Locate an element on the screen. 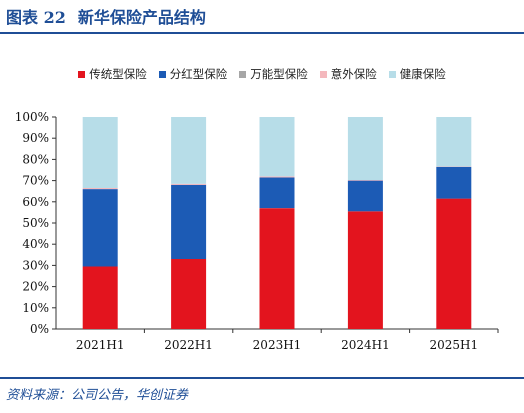  top-rule is located at coordinates (262, 33).